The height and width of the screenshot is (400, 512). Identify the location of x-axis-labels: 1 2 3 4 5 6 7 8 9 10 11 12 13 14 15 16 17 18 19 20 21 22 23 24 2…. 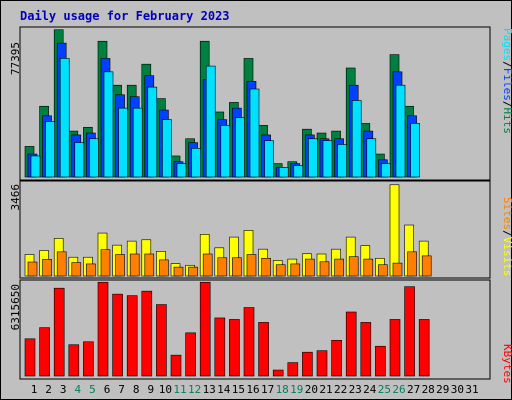
(255, 389).